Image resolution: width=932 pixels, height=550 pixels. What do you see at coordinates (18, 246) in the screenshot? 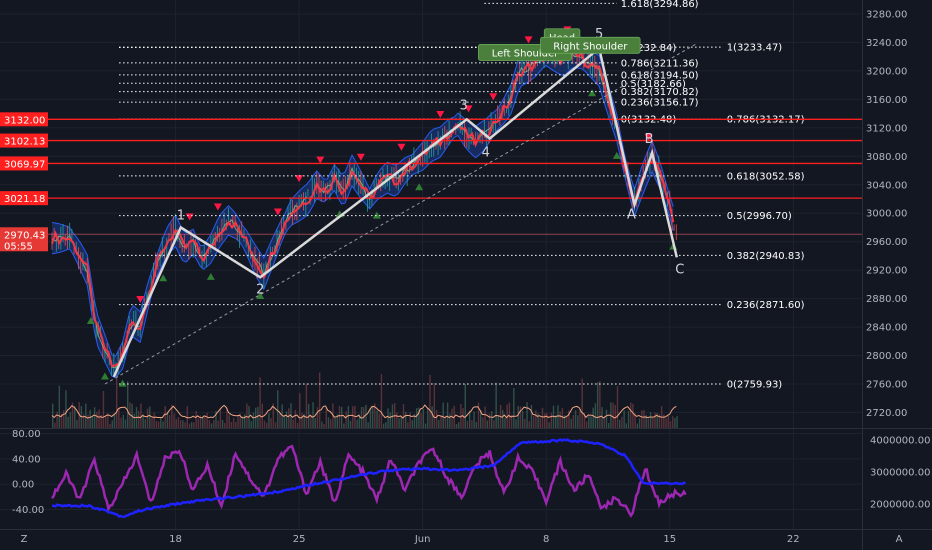
I see `current-price-countdown: 05:55` at bounding box center [18, 246].